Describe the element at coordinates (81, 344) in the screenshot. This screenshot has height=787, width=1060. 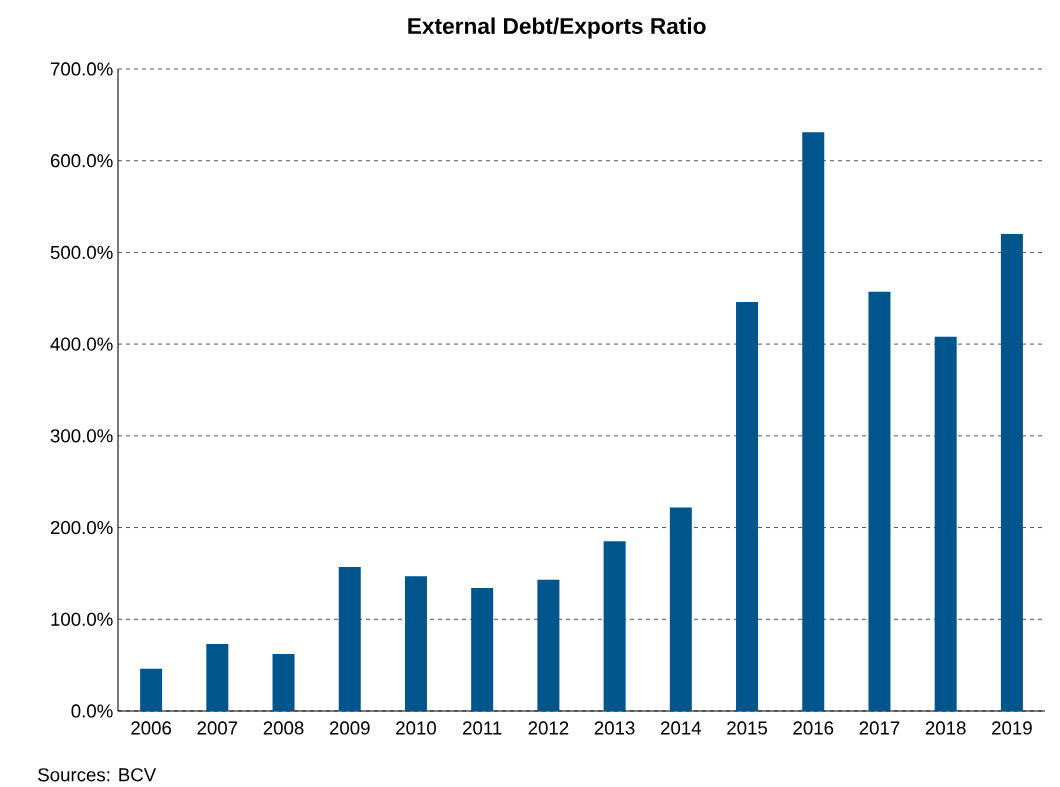
I see `y-tick-label: 400.0%` at that location.